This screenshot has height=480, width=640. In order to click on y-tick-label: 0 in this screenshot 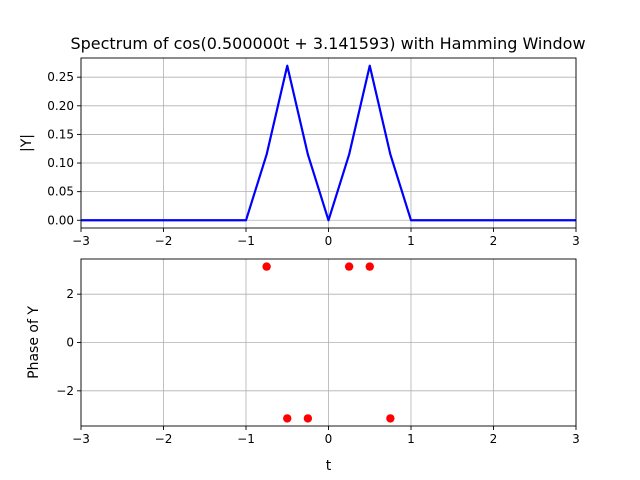, I will do `click(70, 343)`.